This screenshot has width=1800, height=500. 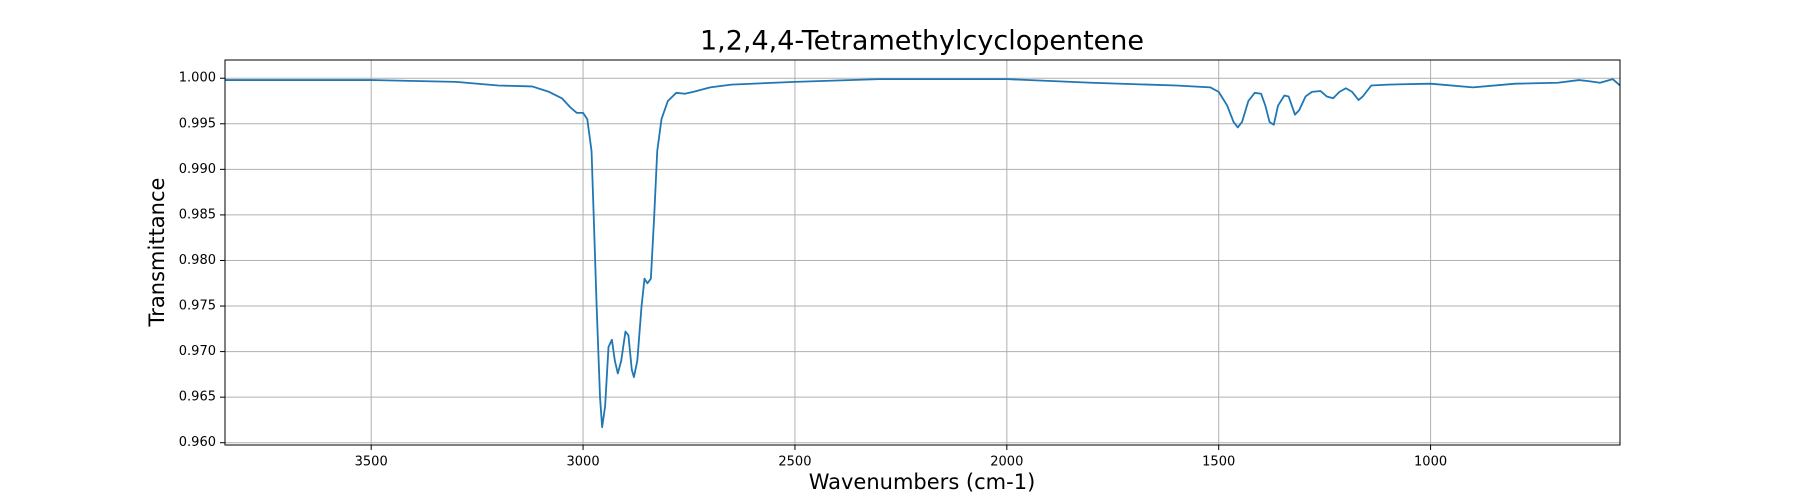 I want to click on x-tick-label: 1500, so click(x=1218, y=462).